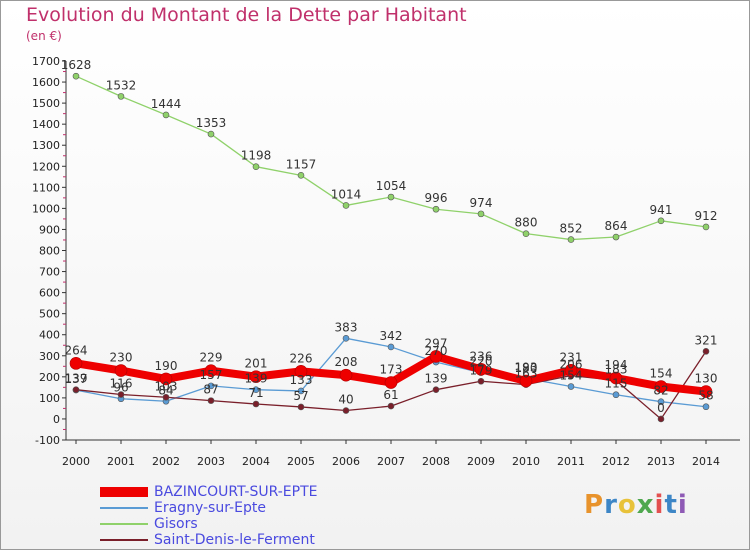 This screenshot has width=750, height=550. What do you see at coordinates (301, 461) in the screenshot?
I see `x-tick-label: 2005` at bounding box center [301, 461].